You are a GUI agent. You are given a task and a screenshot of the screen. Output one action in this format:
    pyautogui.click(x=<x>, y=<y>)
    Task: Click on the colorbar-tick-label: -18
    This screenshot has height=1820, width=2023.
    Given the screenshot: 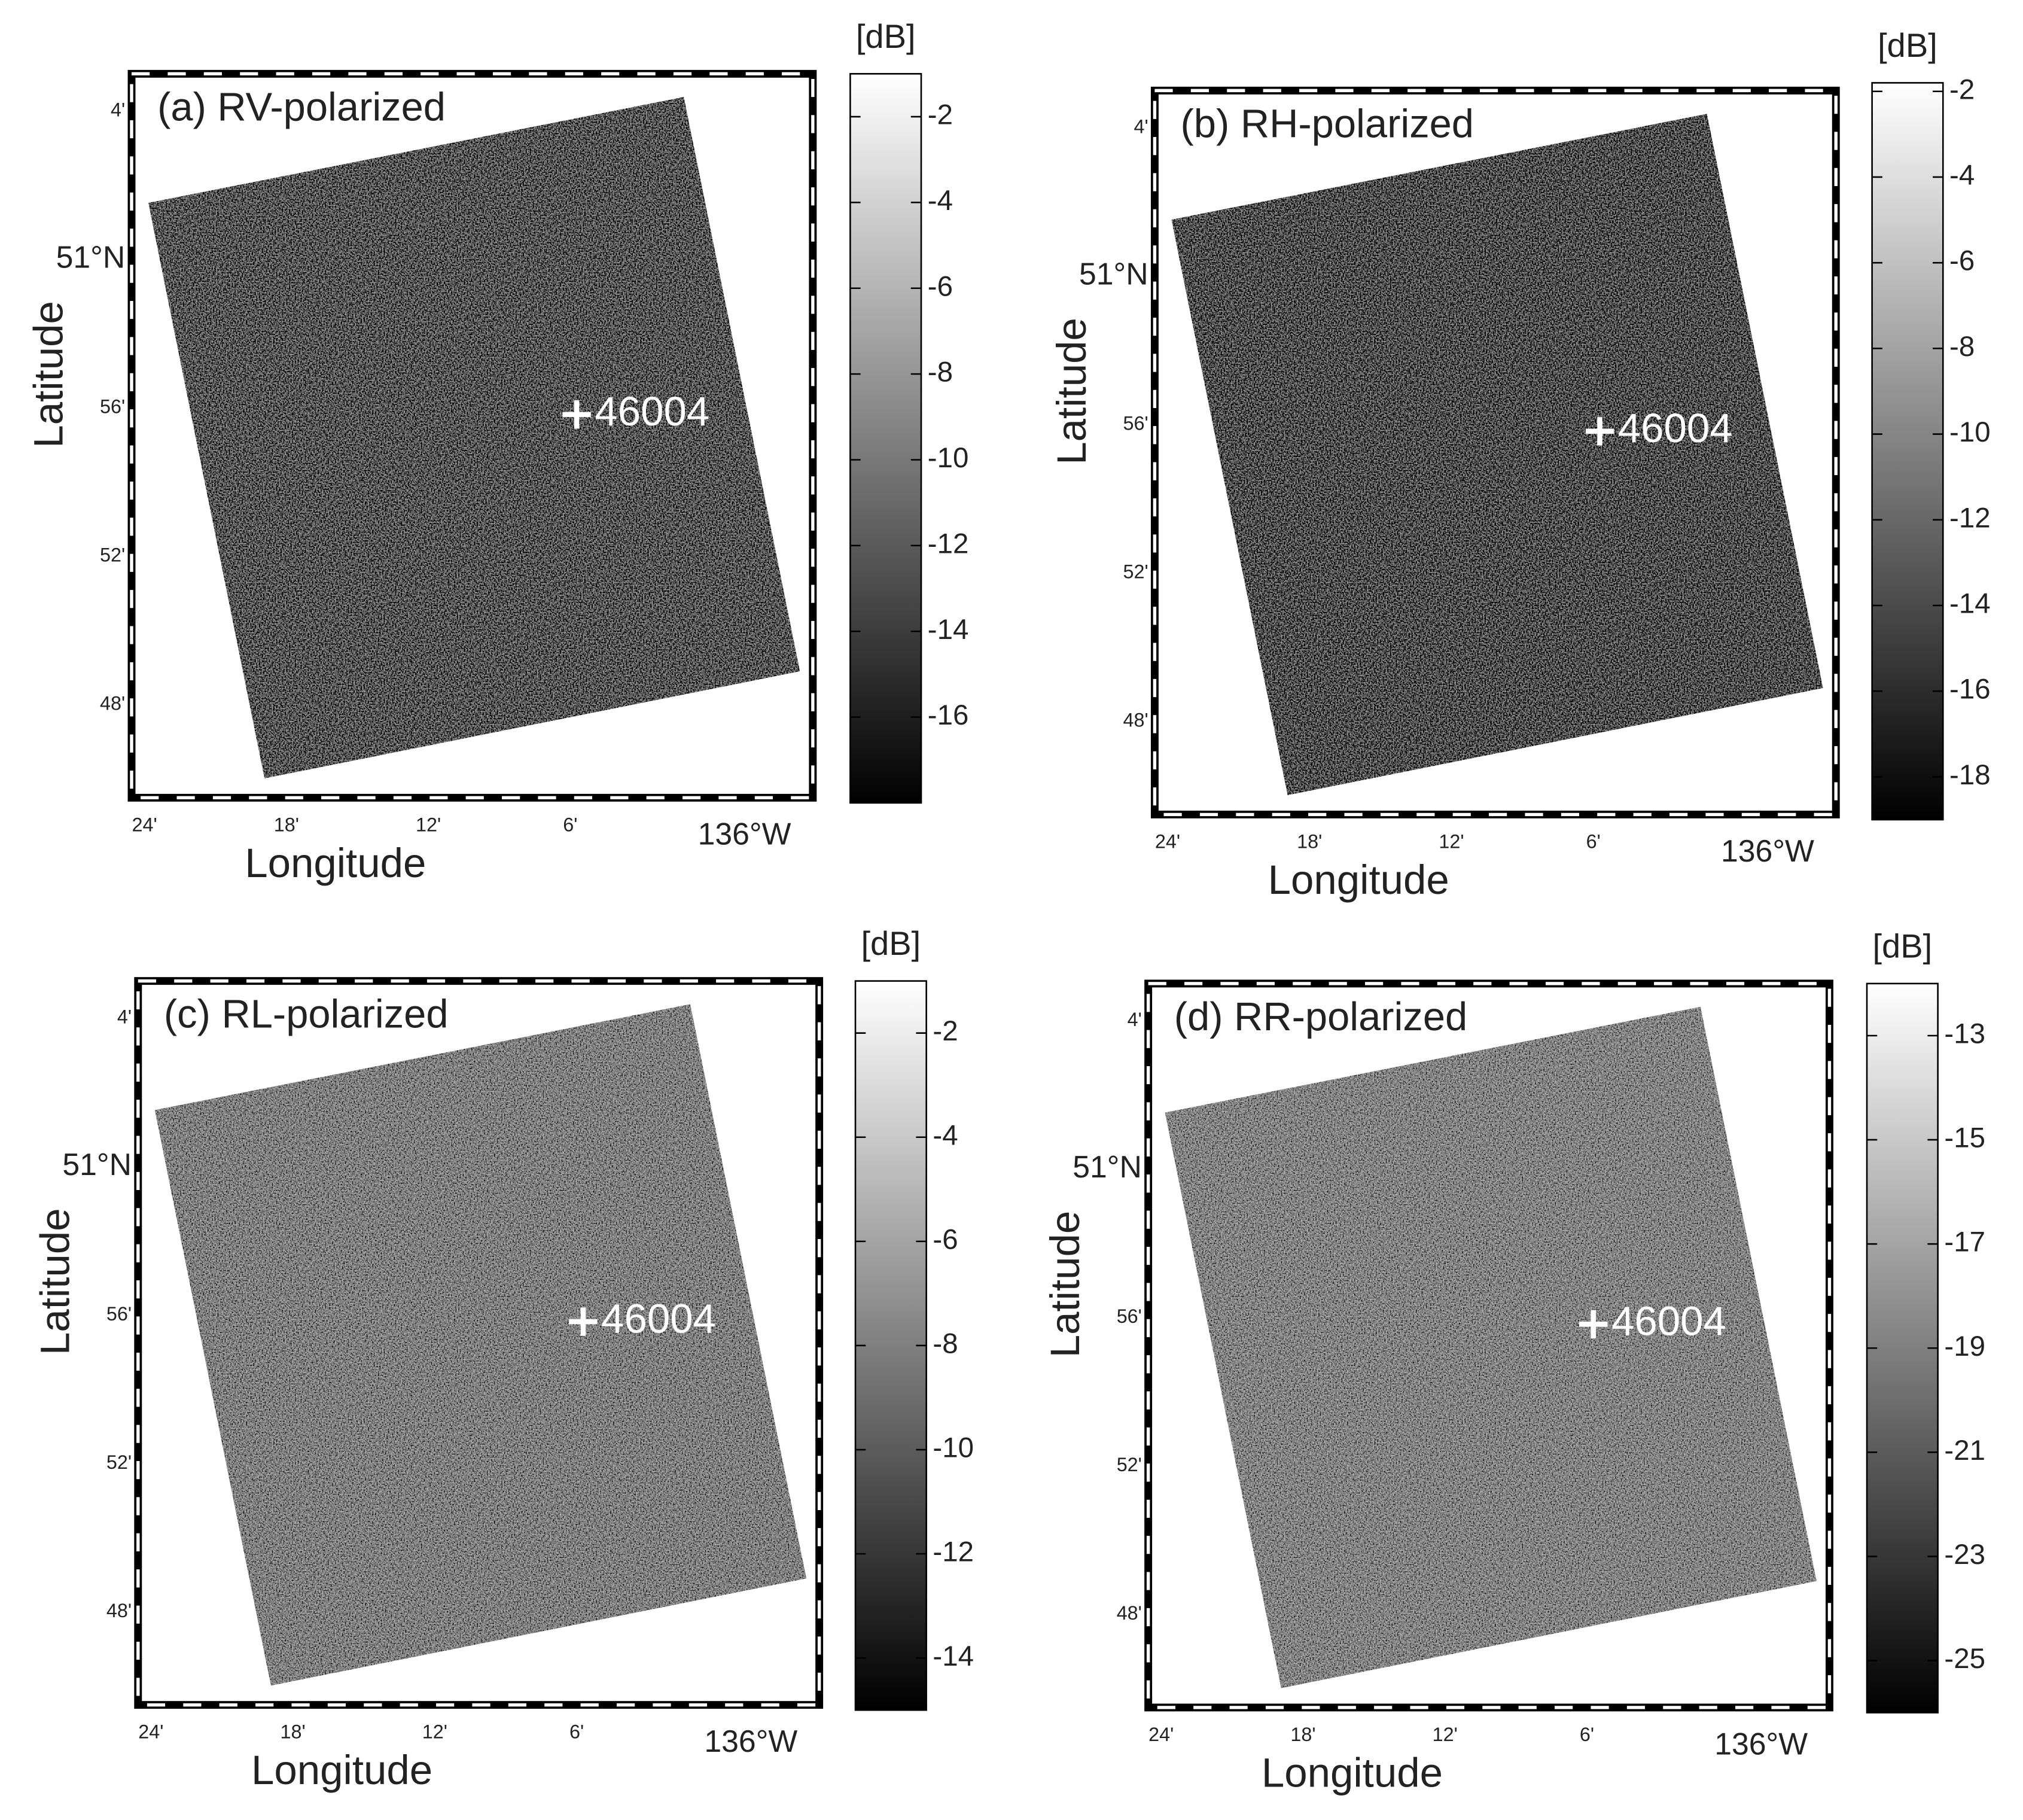 What is the action you would take?
    pyautogui.click(x=1970, y=775)
    